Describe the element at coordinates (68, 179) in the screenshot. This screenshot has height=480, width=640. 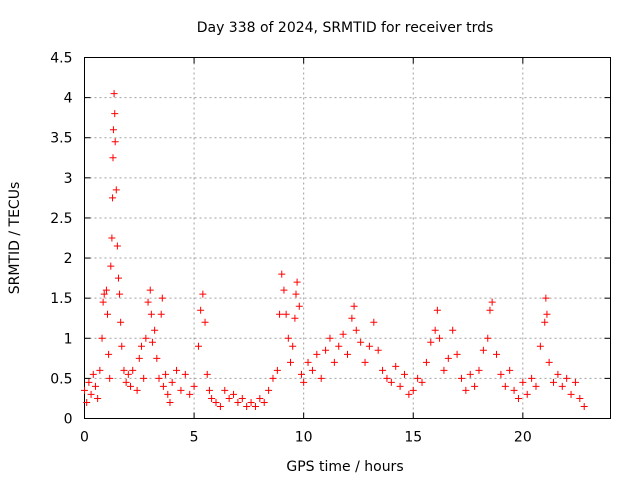
I see `y-tick-label: 3` at that location.